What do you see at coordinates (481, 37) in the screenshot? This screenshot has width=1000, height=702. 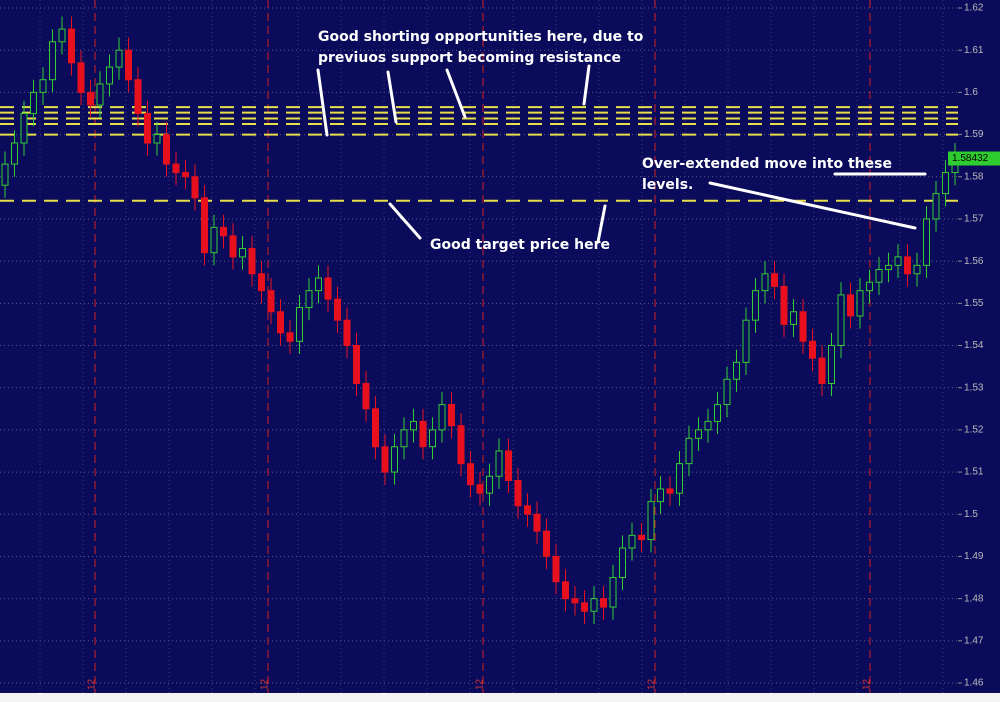 I see `annotation: Good shorting opportunities here, due to` at bounding box center [481, 37].